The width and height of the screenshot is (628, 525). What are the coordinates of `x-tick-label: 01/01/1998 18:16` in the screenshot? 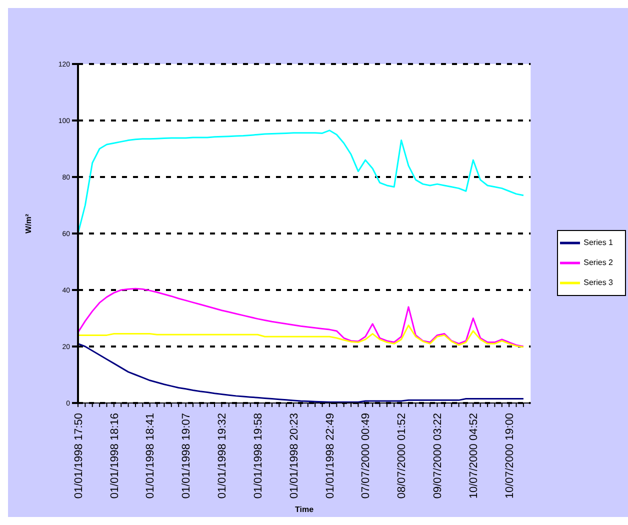 It's located at (114, 456).